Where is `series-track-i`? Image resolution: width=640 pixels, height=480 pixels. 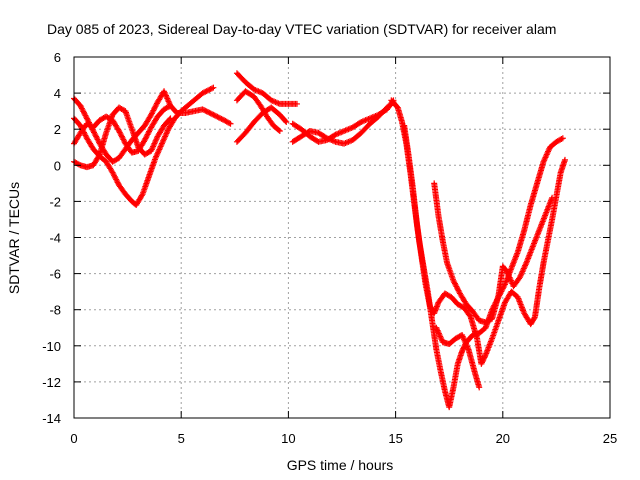
series-track-i is located at coordinates (343, 123).